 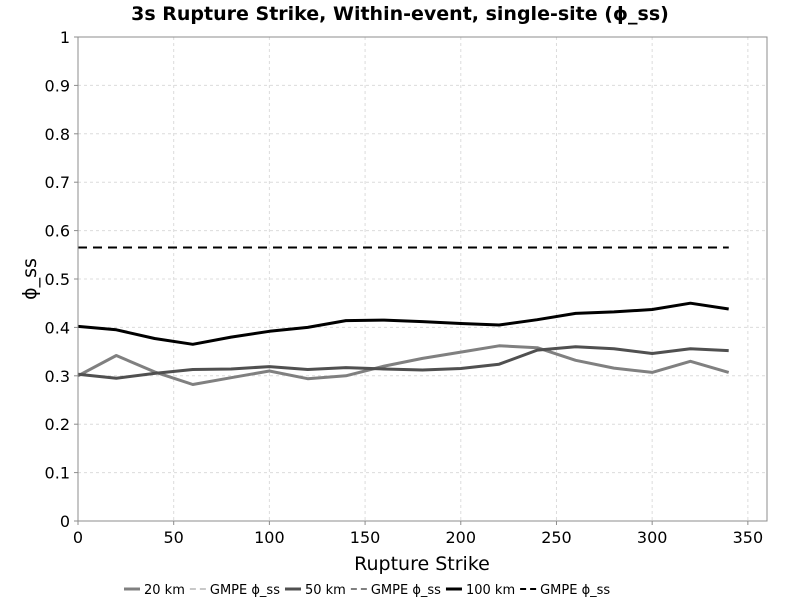 What do you see at coordinates (57, 424) in the screenshot?
I see `y-tick-label: 0.2` at bounding box center [57, 424].